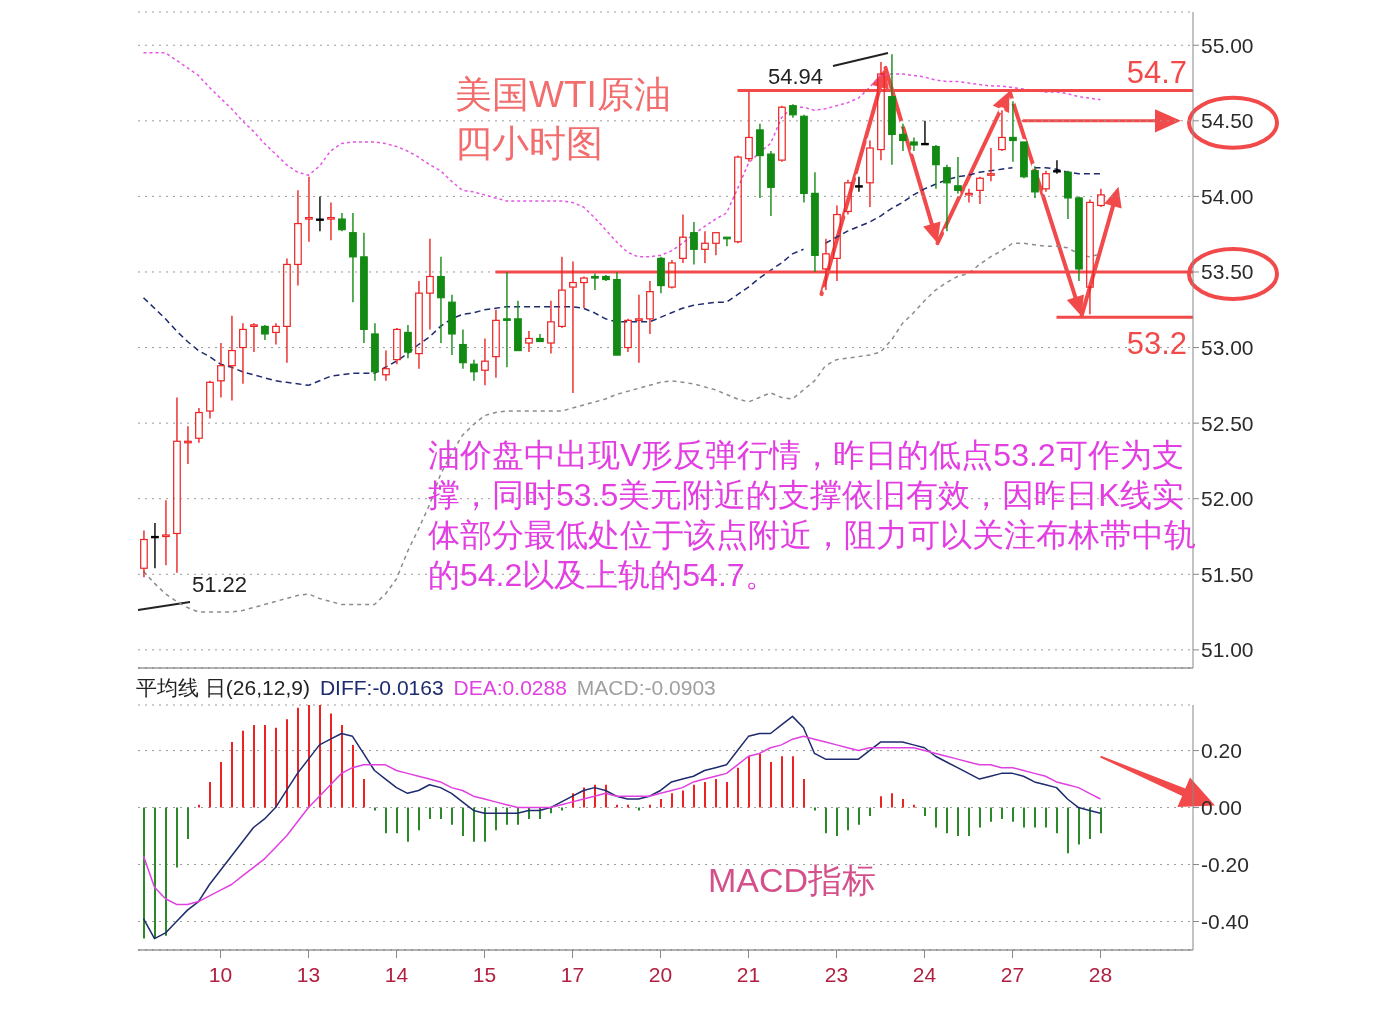 This screenshot has height=1012, width=1394. I want to click on x-tick-label: 27, so click(1012, 974).